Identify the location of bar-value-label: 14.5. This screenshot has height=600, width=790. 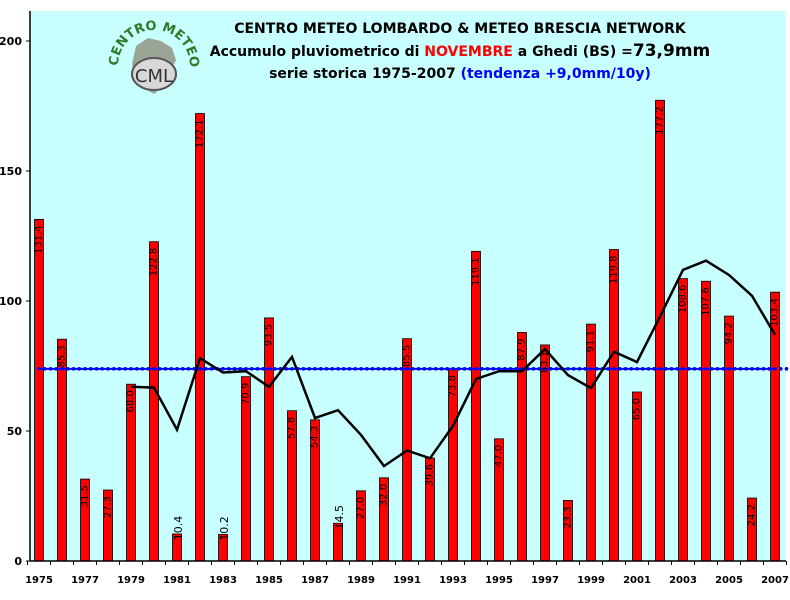
(339, 517).